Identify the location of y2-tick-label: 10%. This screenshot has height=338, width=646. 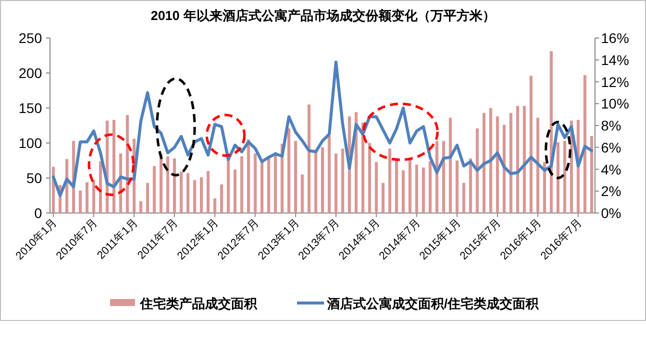
(615, 104).